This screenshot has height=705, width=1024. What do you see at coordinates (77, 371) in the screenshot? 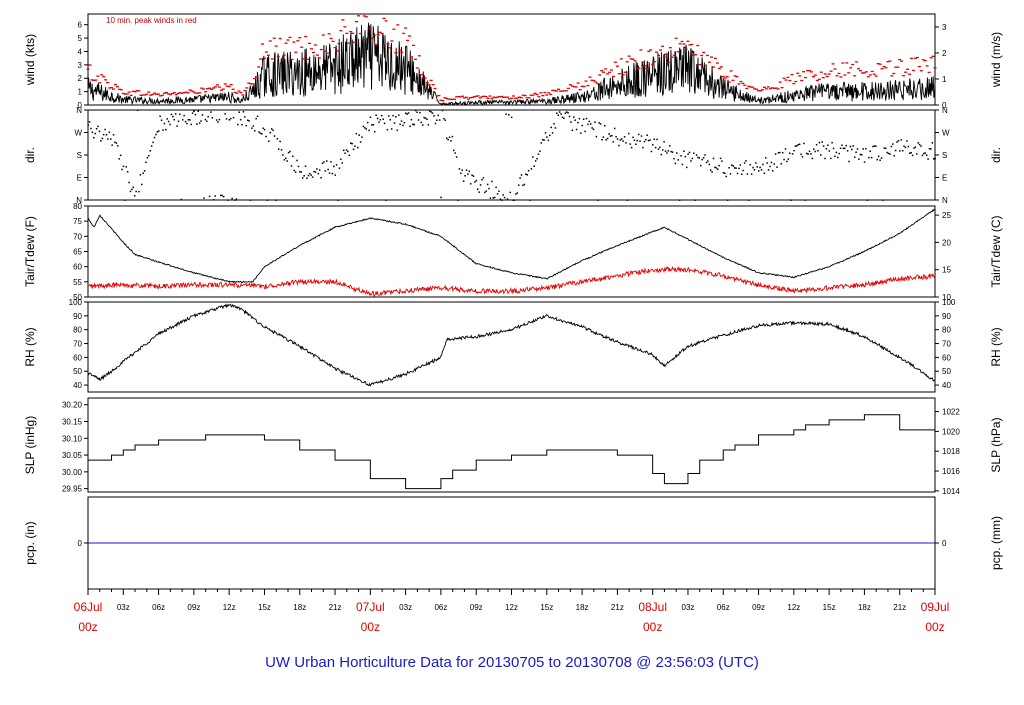
I see `left-tick-label: 50` at bounding box center [77, 371].